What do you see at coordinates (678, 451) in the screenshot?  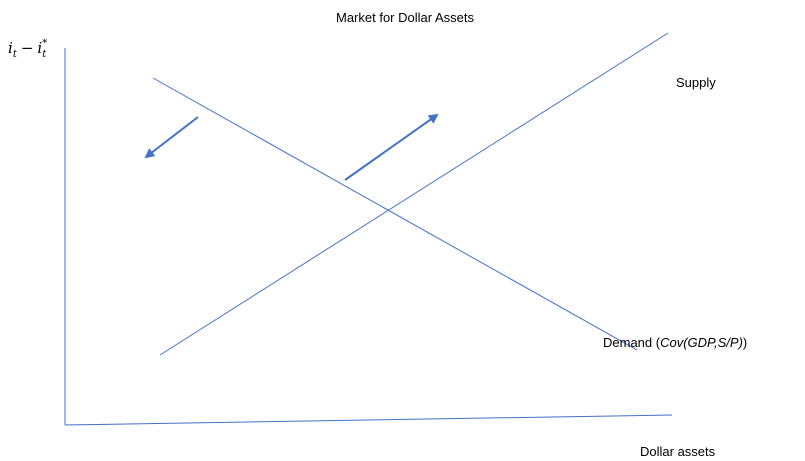 I see `x-axis-label: Dollar assets` at bounding box center [678, 451].